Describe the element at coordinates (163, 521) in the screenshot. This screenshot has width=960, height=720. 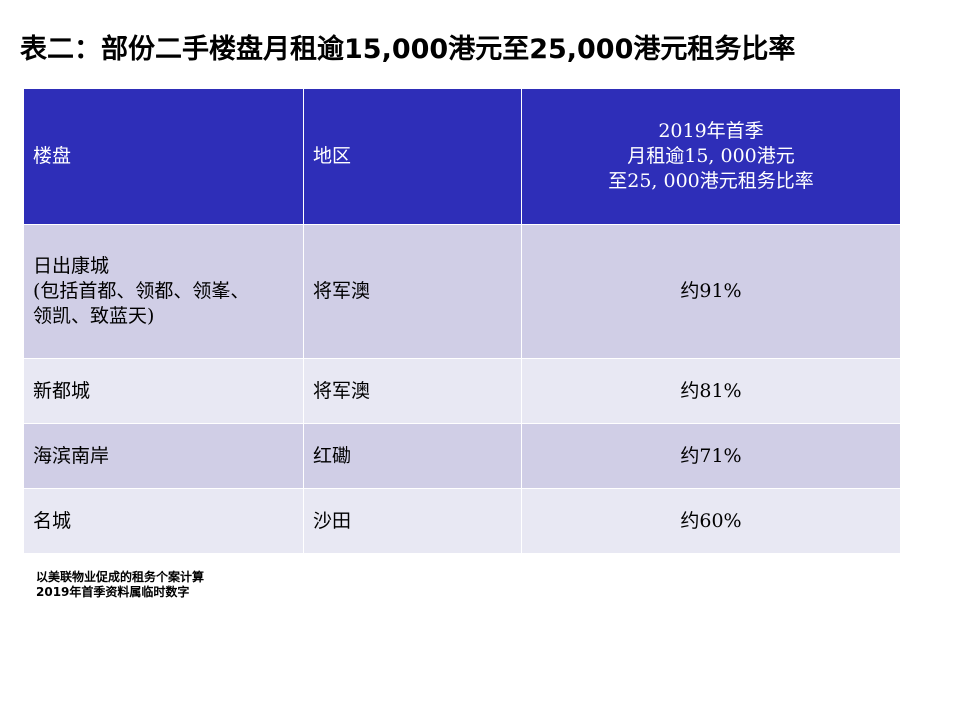
I see `estate-cell: 名城` at that location.